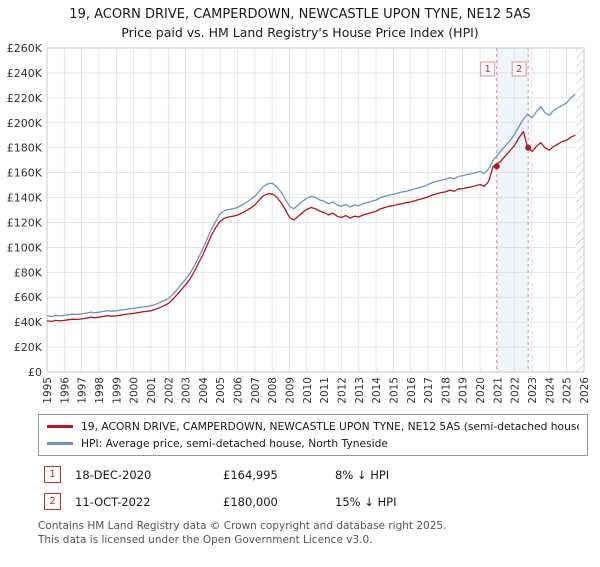 The width and height of the screenshot is (600, 567). What do you see at coordinates (25, 198) in the screenshot?
I see `y-tick-label: £140K` at bounding box center [25, 198].